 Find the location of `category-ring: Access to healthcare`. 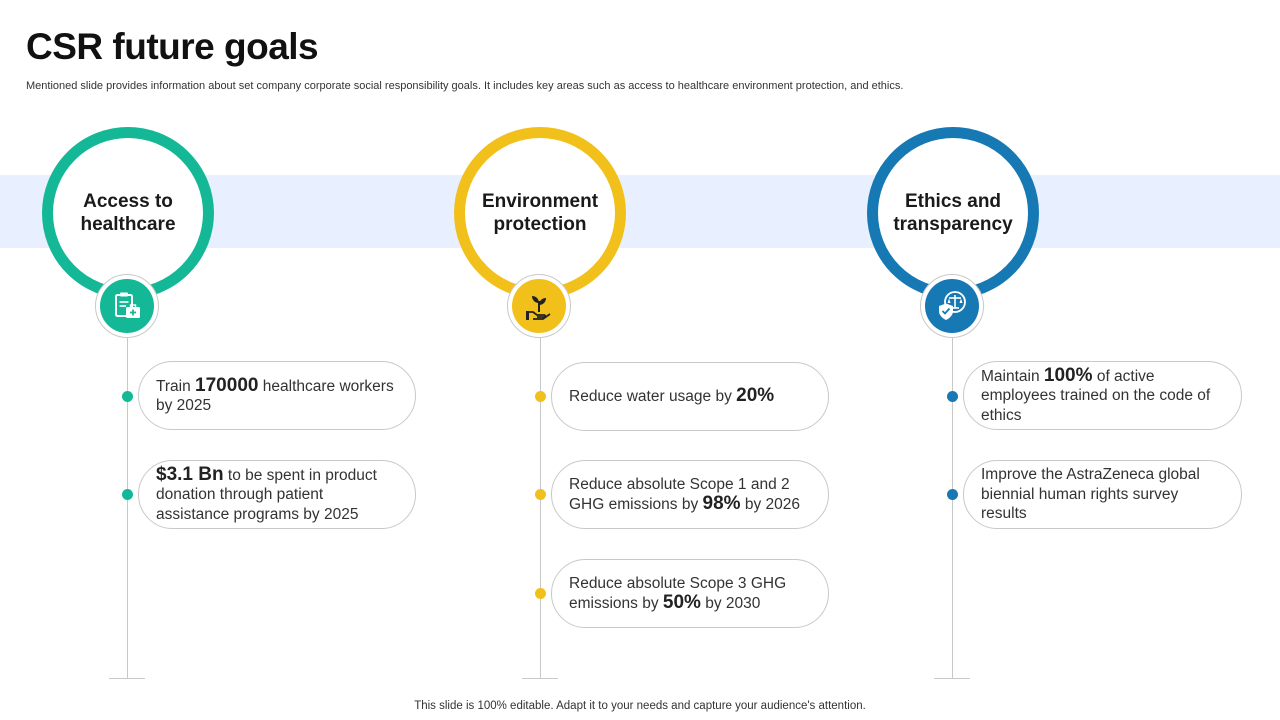

category-ring: Access to healthcare is located at coordinates (128, 213).